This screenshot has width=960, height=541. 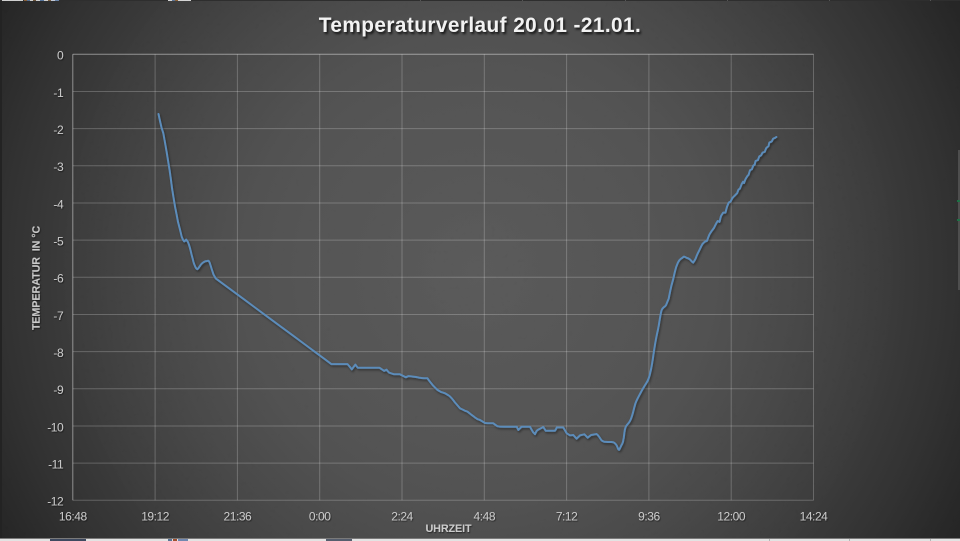 What do you see at coordinates (37, 278) in the screenshot?
I see `svg-text: TEMPERATUR IN °C` at bounding box center [37, 278].